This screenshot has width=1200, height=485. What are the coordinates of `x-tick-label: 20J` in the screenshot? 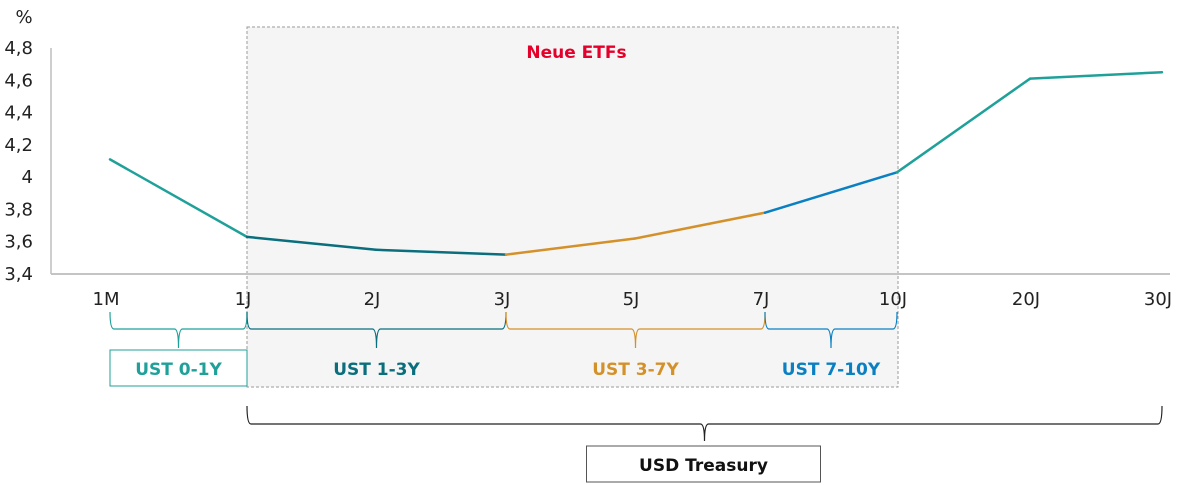 It's located at (1026, 299).